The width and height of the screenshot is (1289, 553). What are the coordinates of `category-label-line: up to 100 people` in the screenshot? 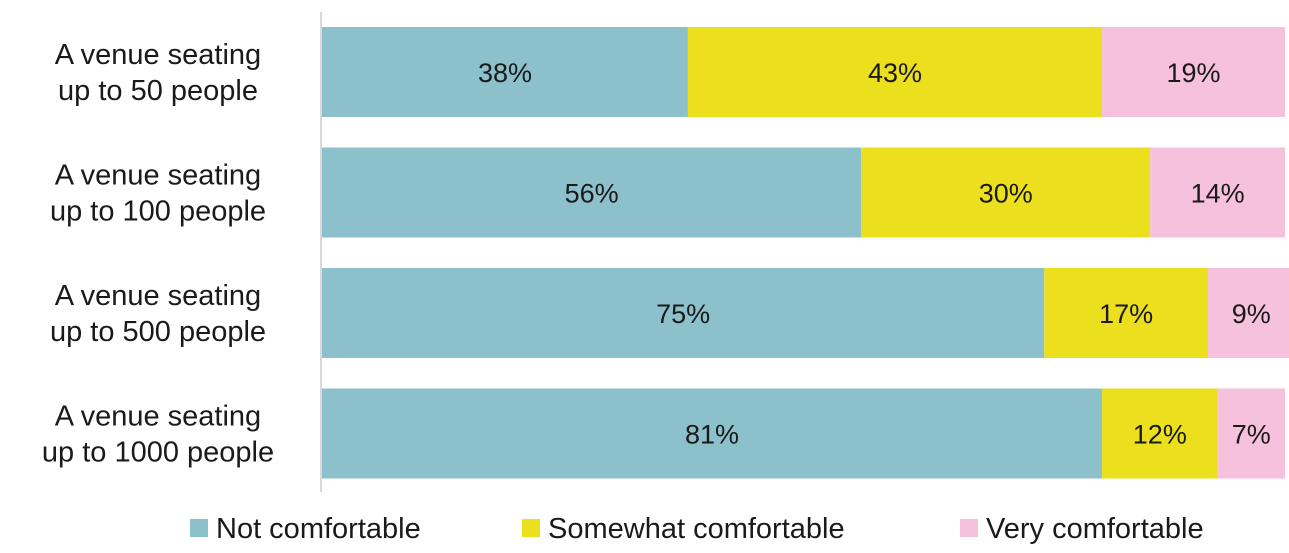 It's located at (158, 212).